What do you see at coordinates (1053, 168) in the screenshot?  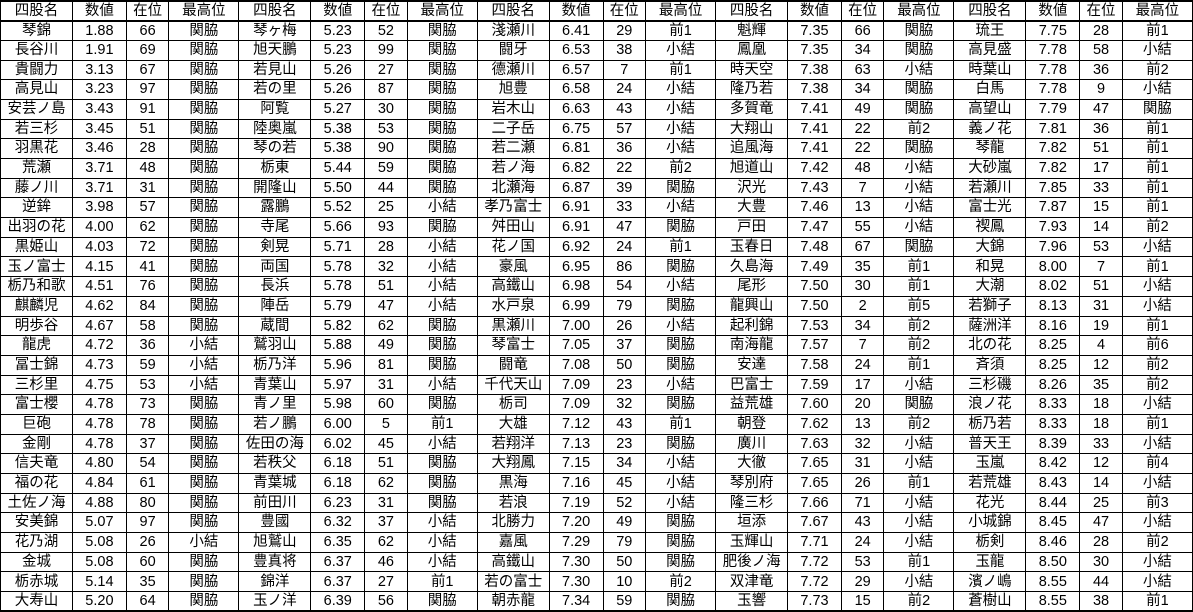 I see `cell-value: 7.82` at bounding box center [1053, 168].